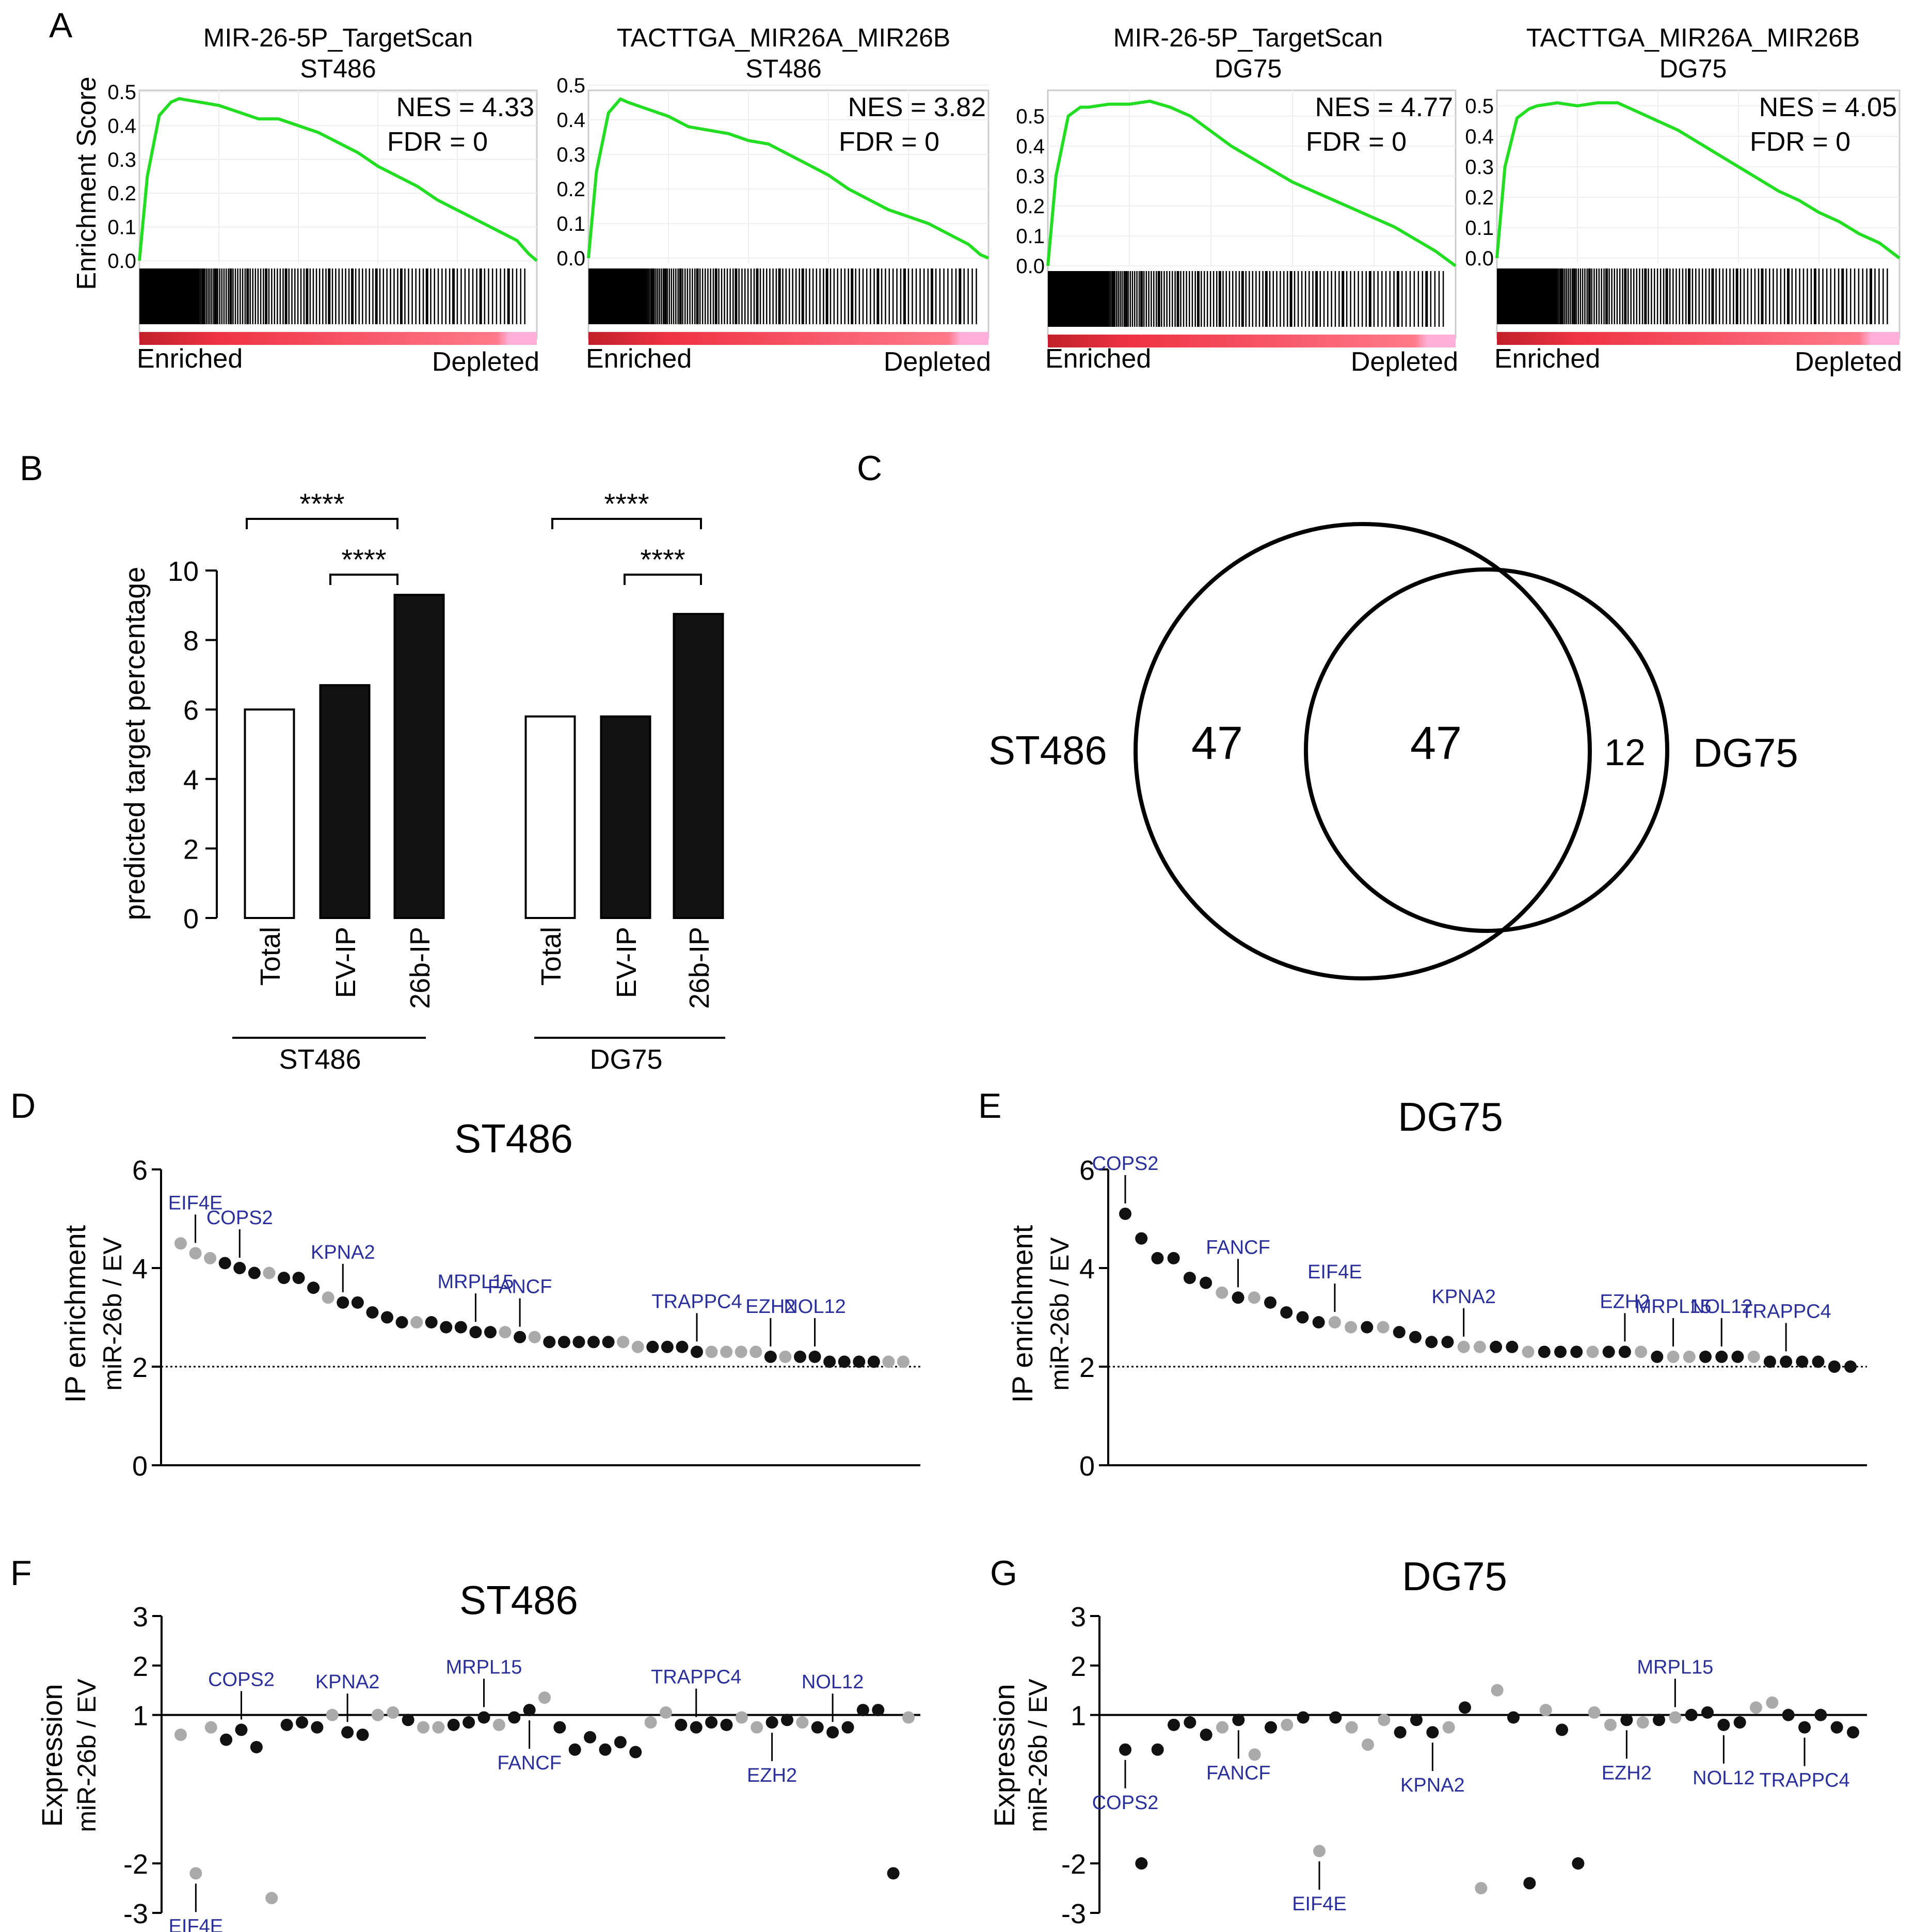 This screenshot has height=1932, width=1915. What do you see at coordinates (1087, 1269) in the screenshot?
I see `scatter-y-tick-label: 4` at bounding box center [1087, 1269].